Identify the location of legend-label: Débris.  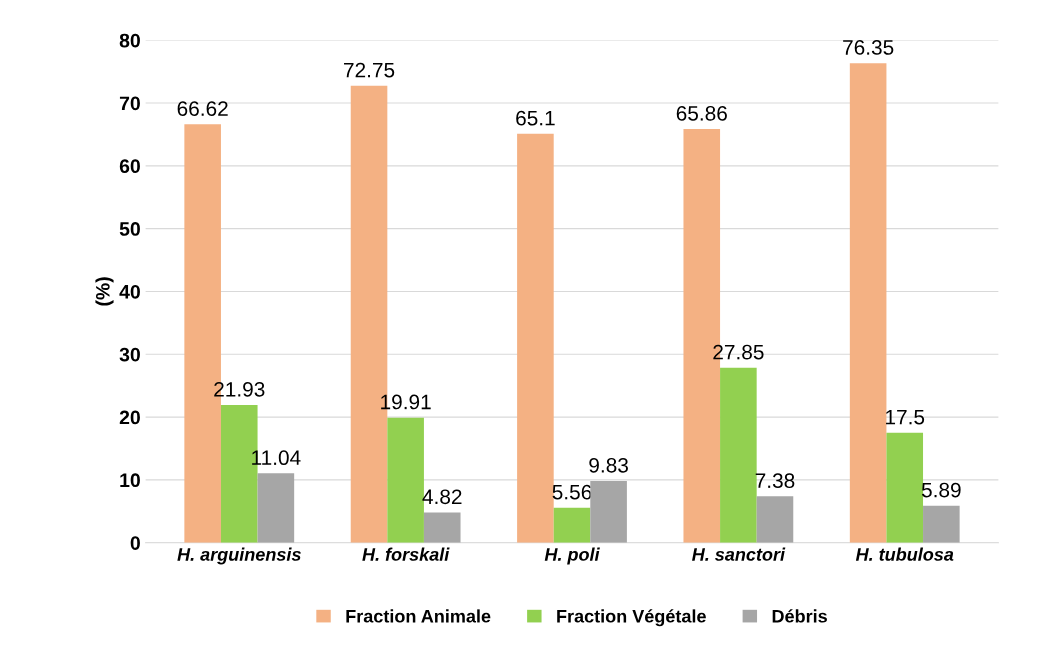
(799, 616).